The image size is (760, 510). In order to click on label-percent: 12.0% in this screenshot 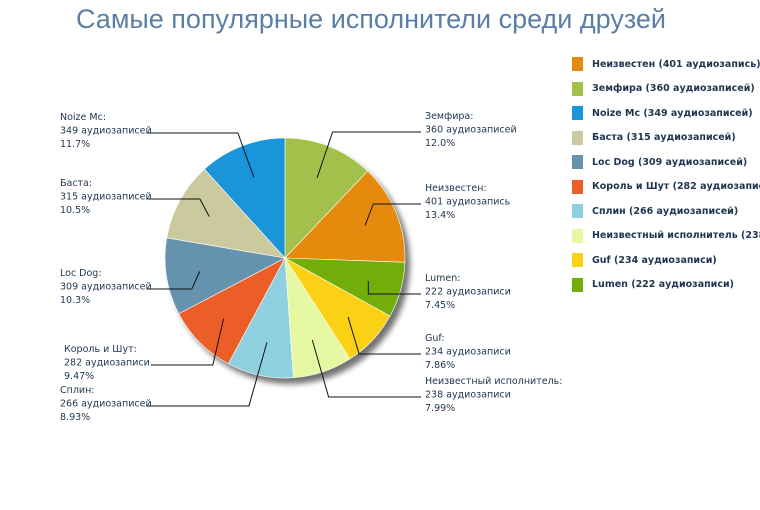, I will do `click(440, 143)`.